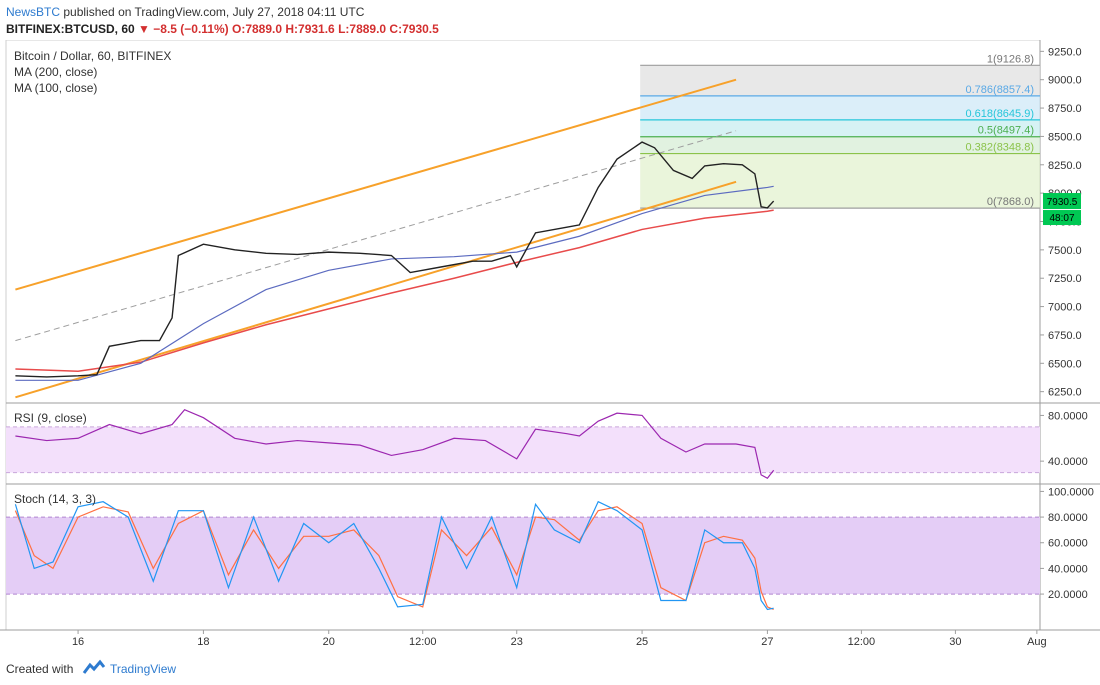 This screenshot has width=1100, height=685. I want to click on rsi-tick-label: 40.0000, so click(1068, 462).